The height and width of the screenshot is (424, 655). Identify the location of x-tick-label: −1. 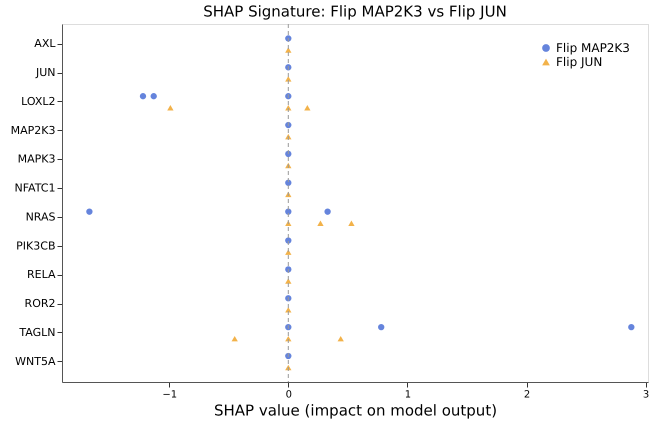
(170, 395).